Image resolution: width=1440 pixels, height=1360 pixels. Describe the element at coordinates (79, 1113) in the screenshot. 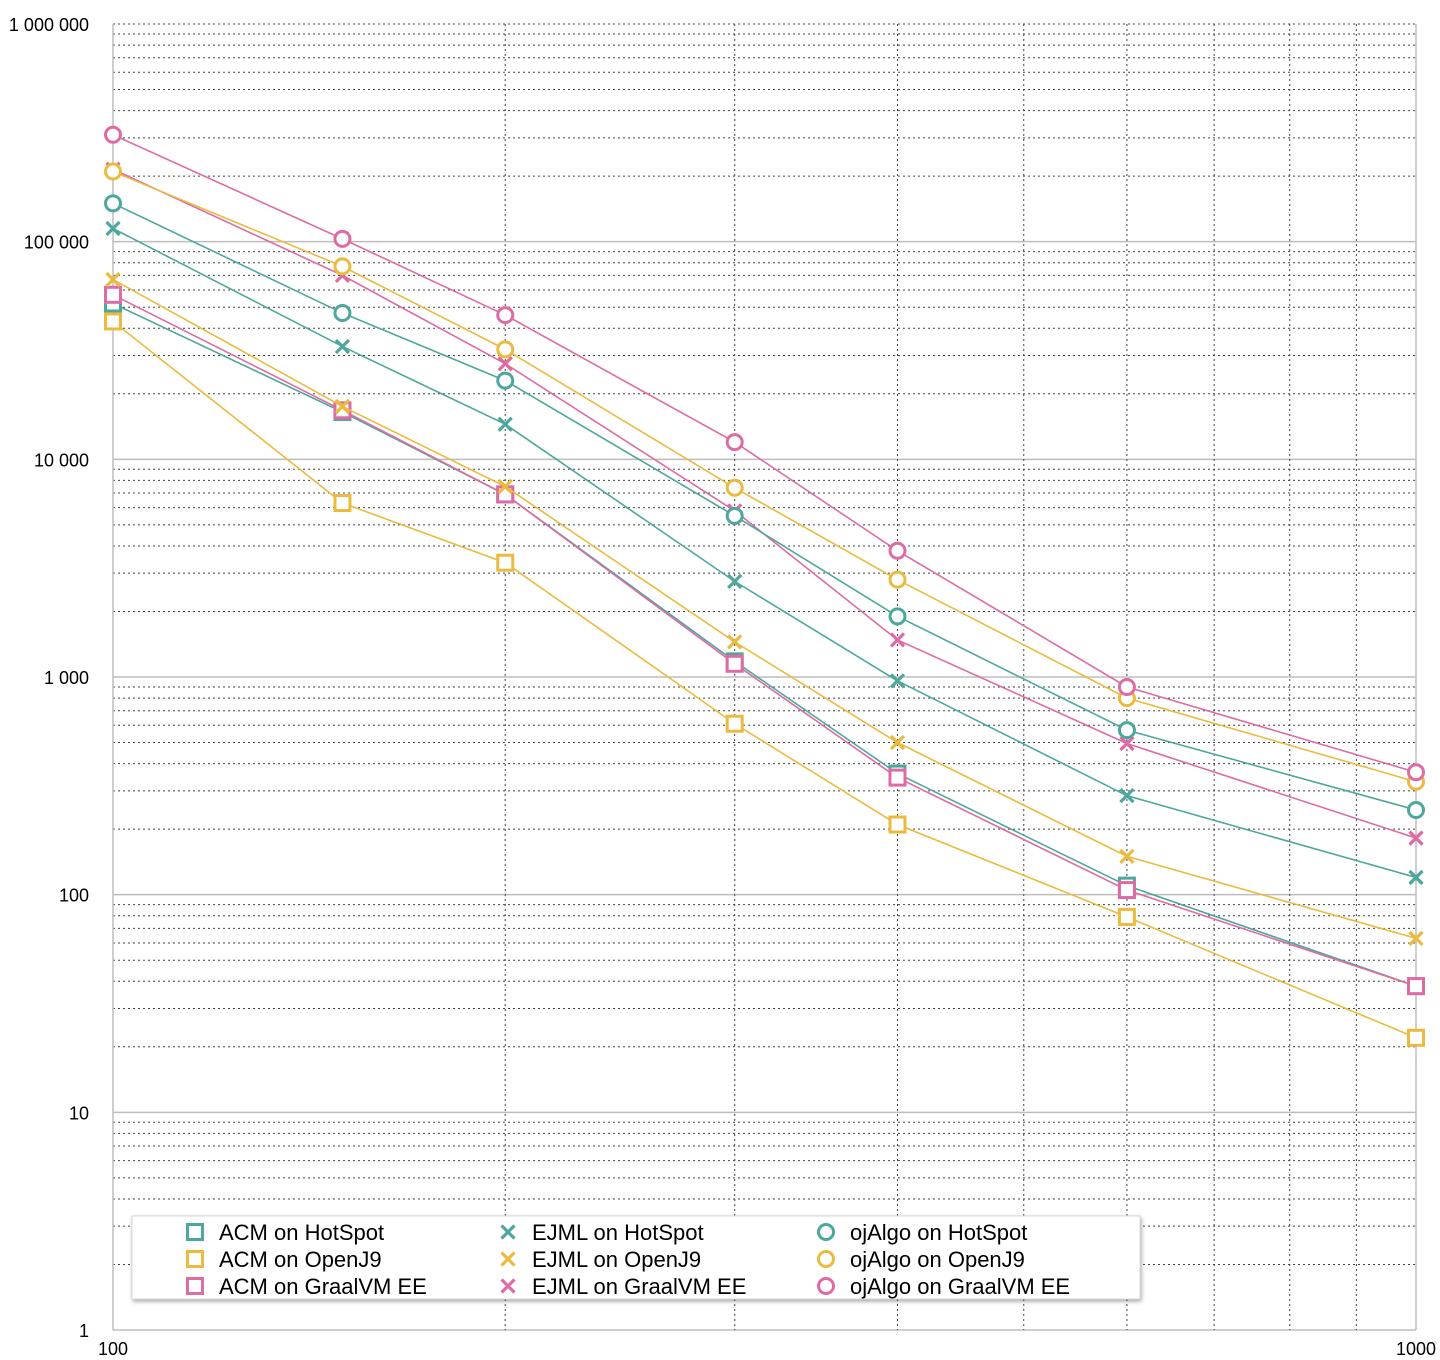

I see `y-tick-label: 10` at that location.